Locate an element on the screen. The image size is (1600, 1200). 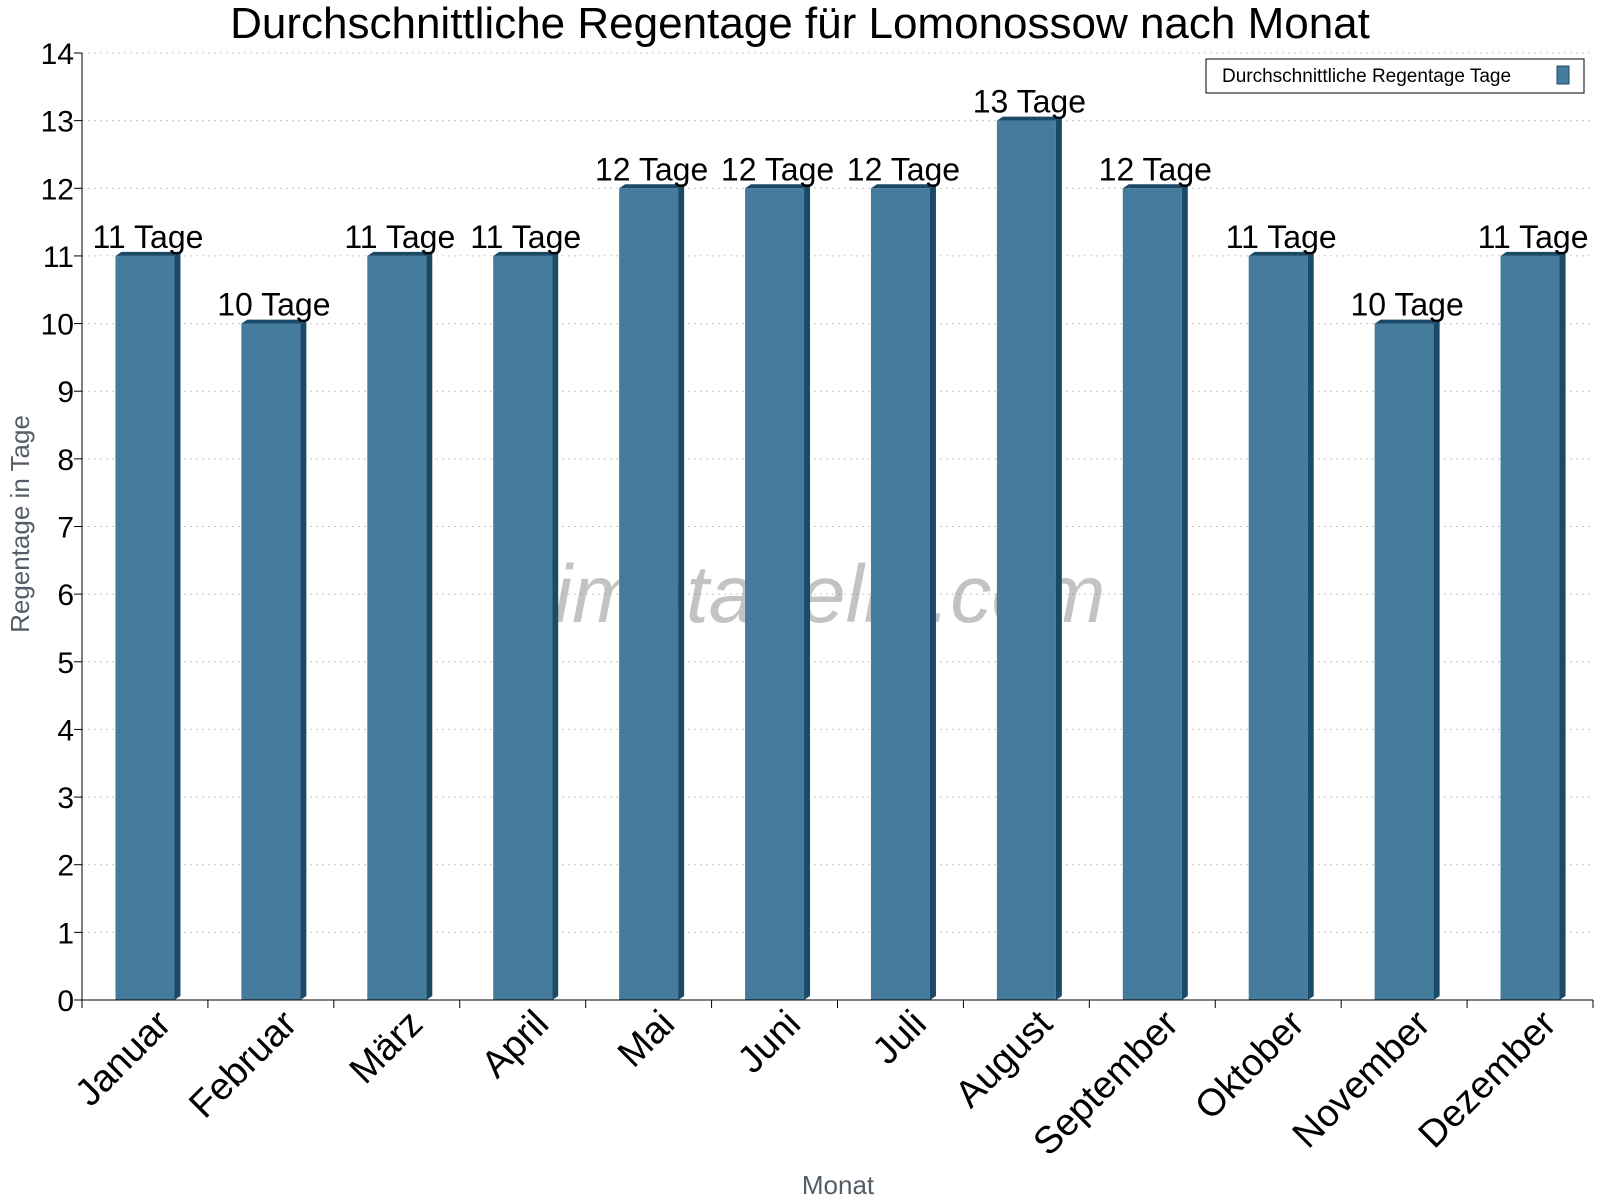
x-tick-label: Dezember is located at coordinates (1488, 1079).